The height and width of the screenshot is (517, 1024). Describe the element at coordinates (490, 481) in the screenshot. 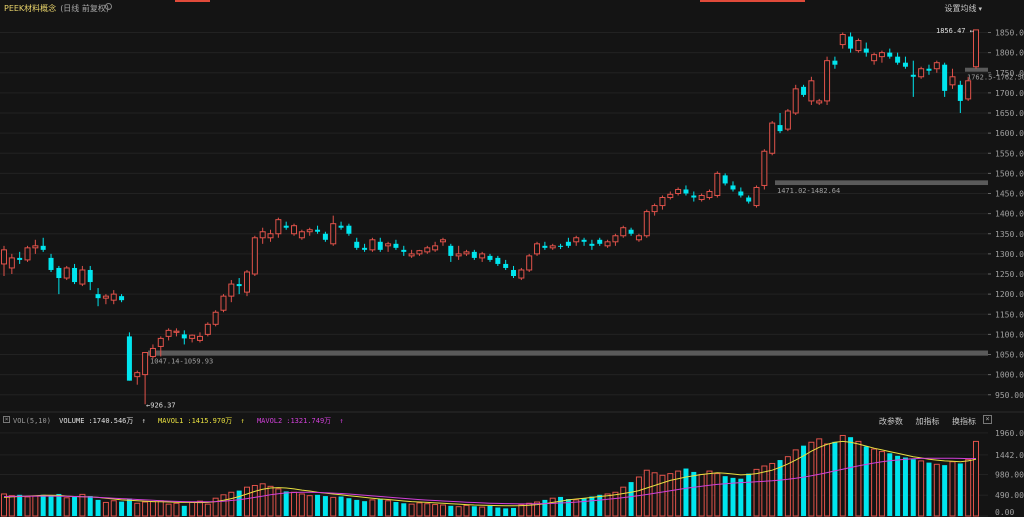

I see `mavol2-line` at that location.